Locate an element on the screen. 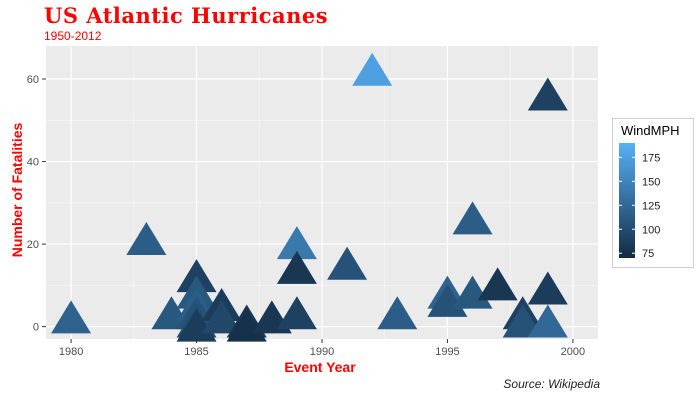 The image size is (700, 400). x-tick-label: 2000 is located at coordinates (573, 352).